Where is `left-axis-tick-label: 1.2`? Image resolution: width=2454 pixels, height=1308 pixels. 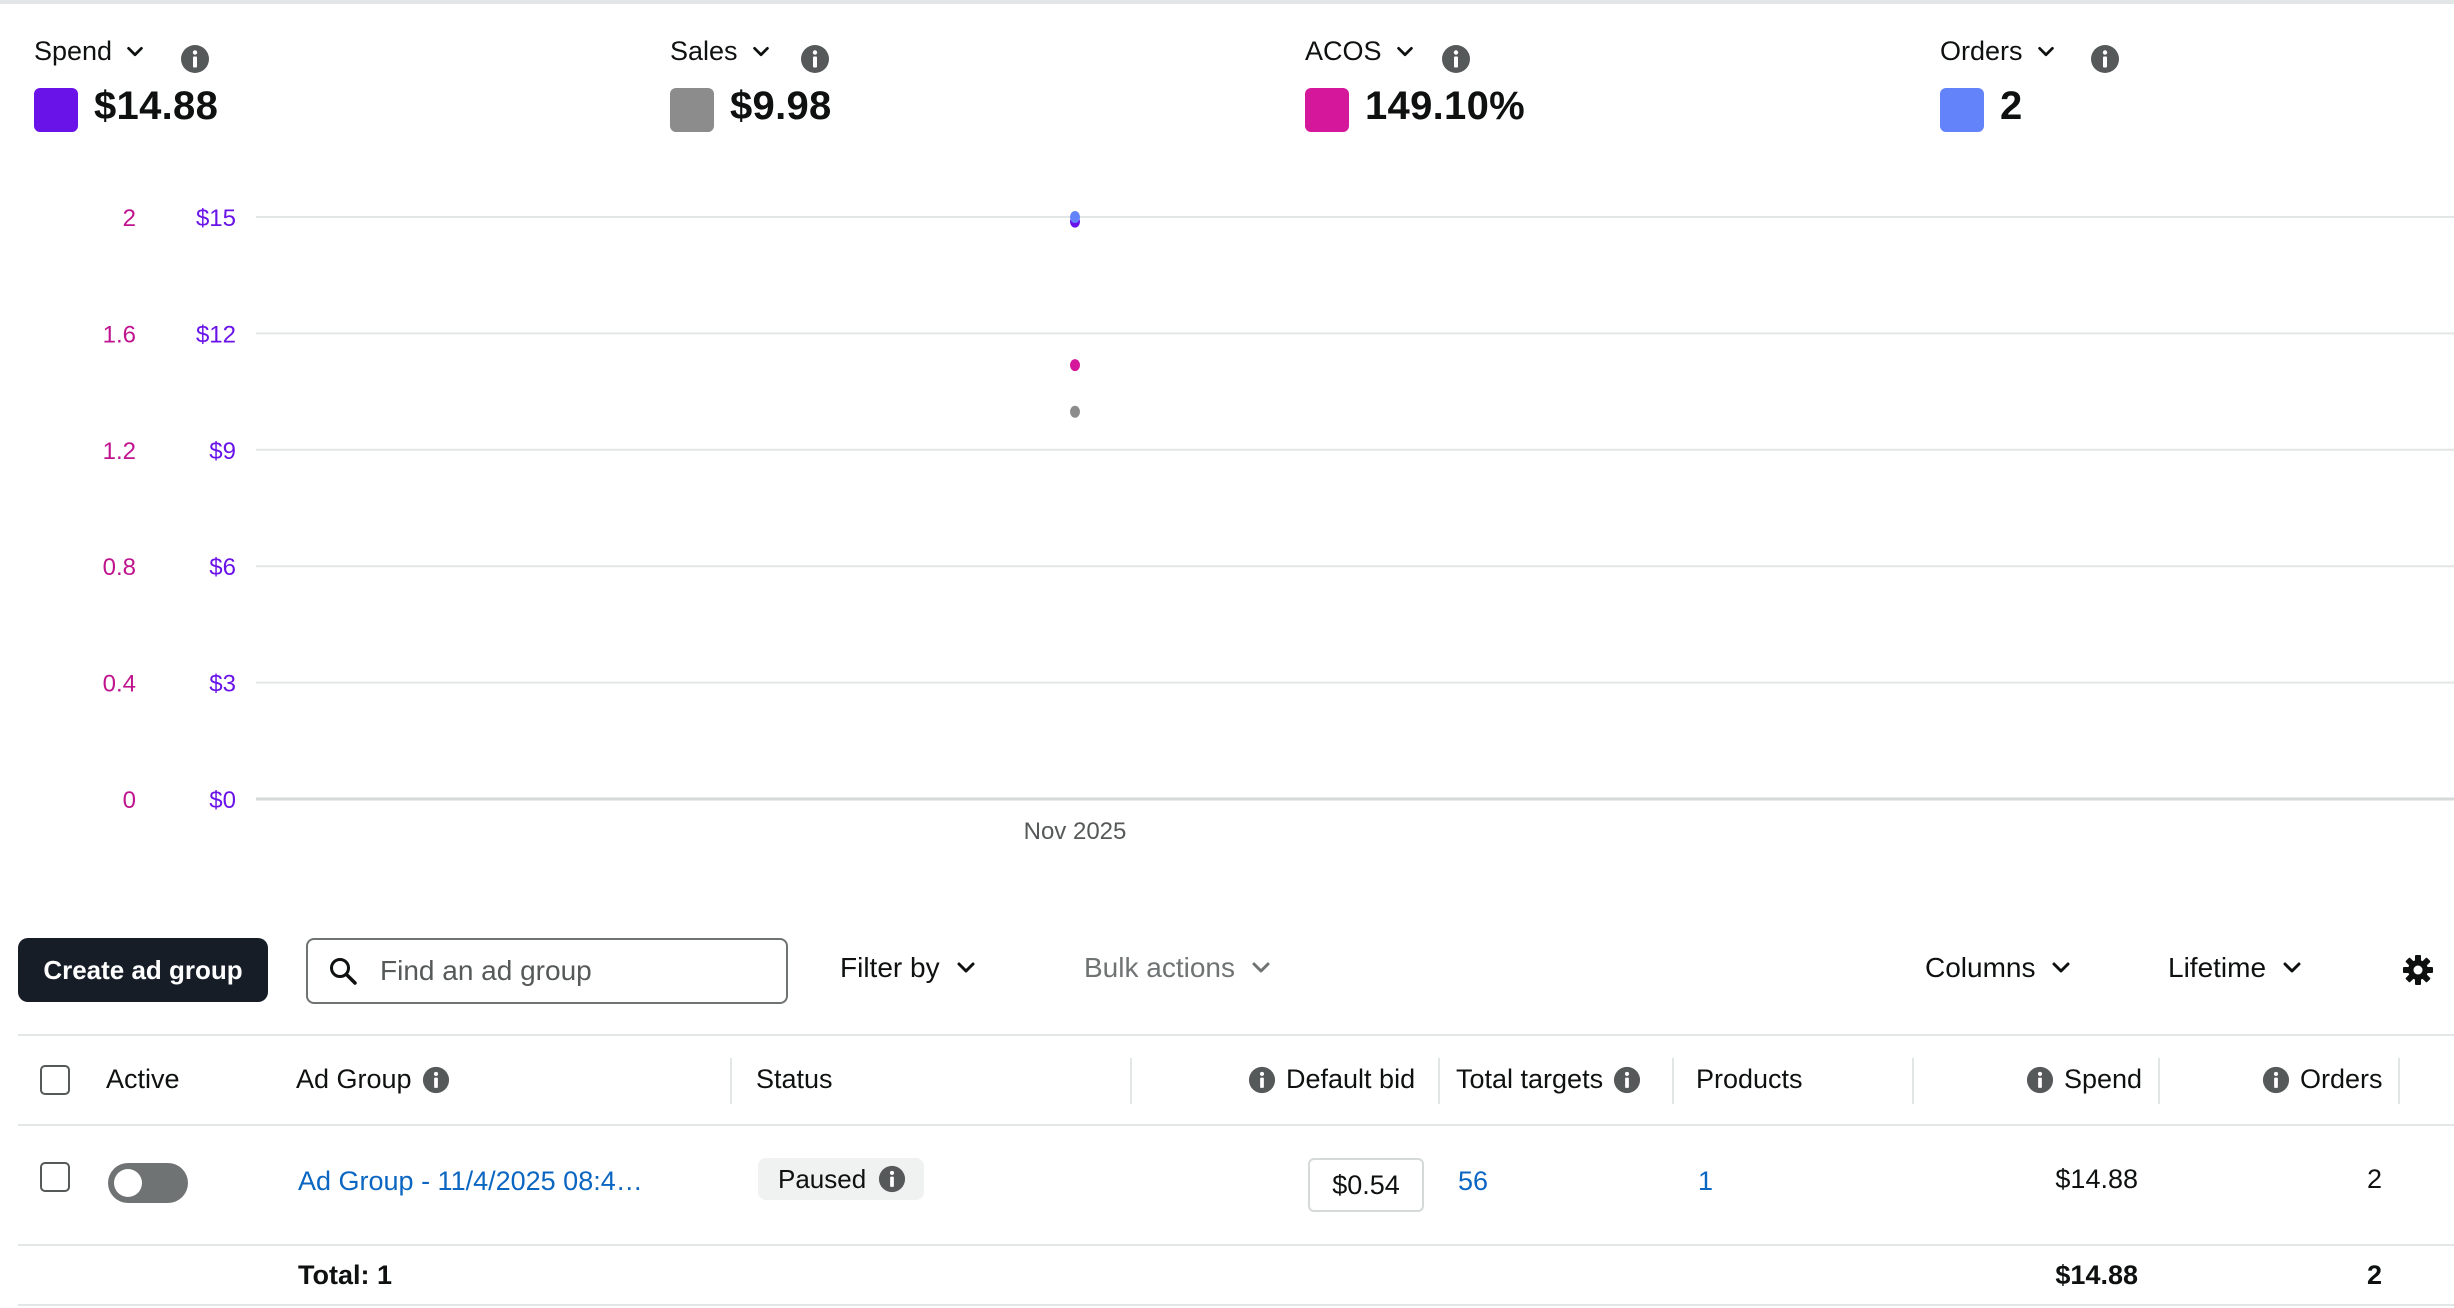 left-axis-tick-label: 1.2 is located at coordinates (119, 451).